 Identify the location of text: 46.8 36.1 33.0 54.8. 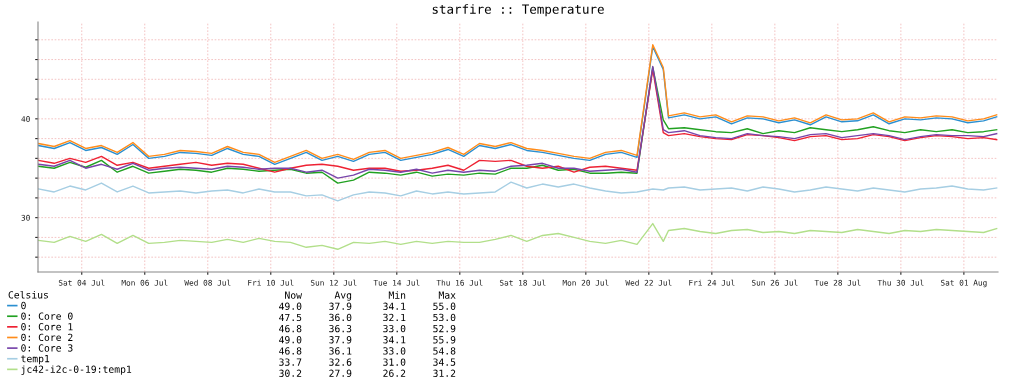
(367, 351).